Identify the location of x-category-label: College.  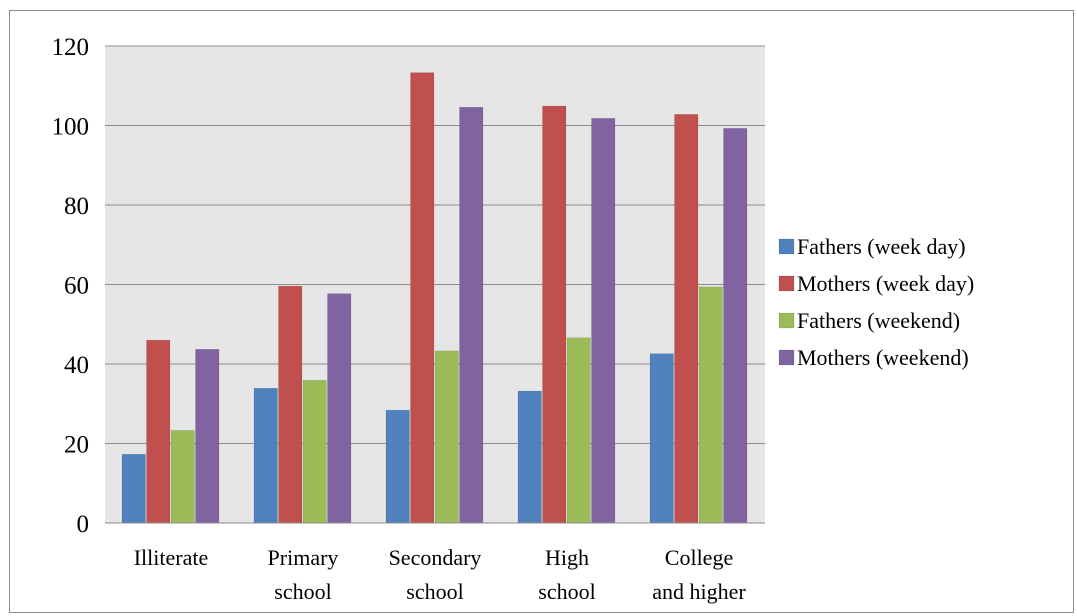
(699, 557).